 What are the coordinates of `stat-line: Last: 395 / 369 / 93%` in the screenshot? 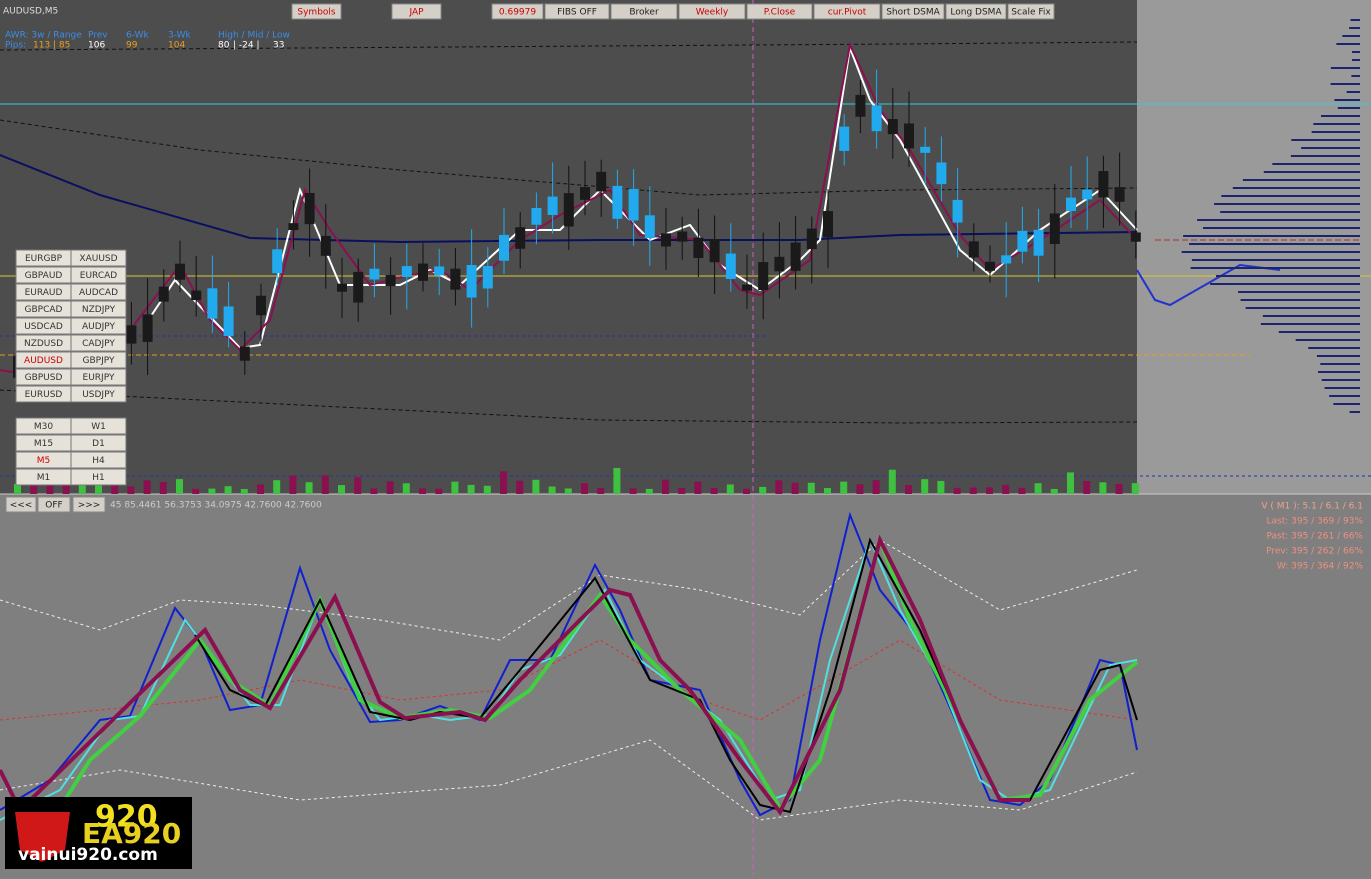 It's located at (1314, 522).